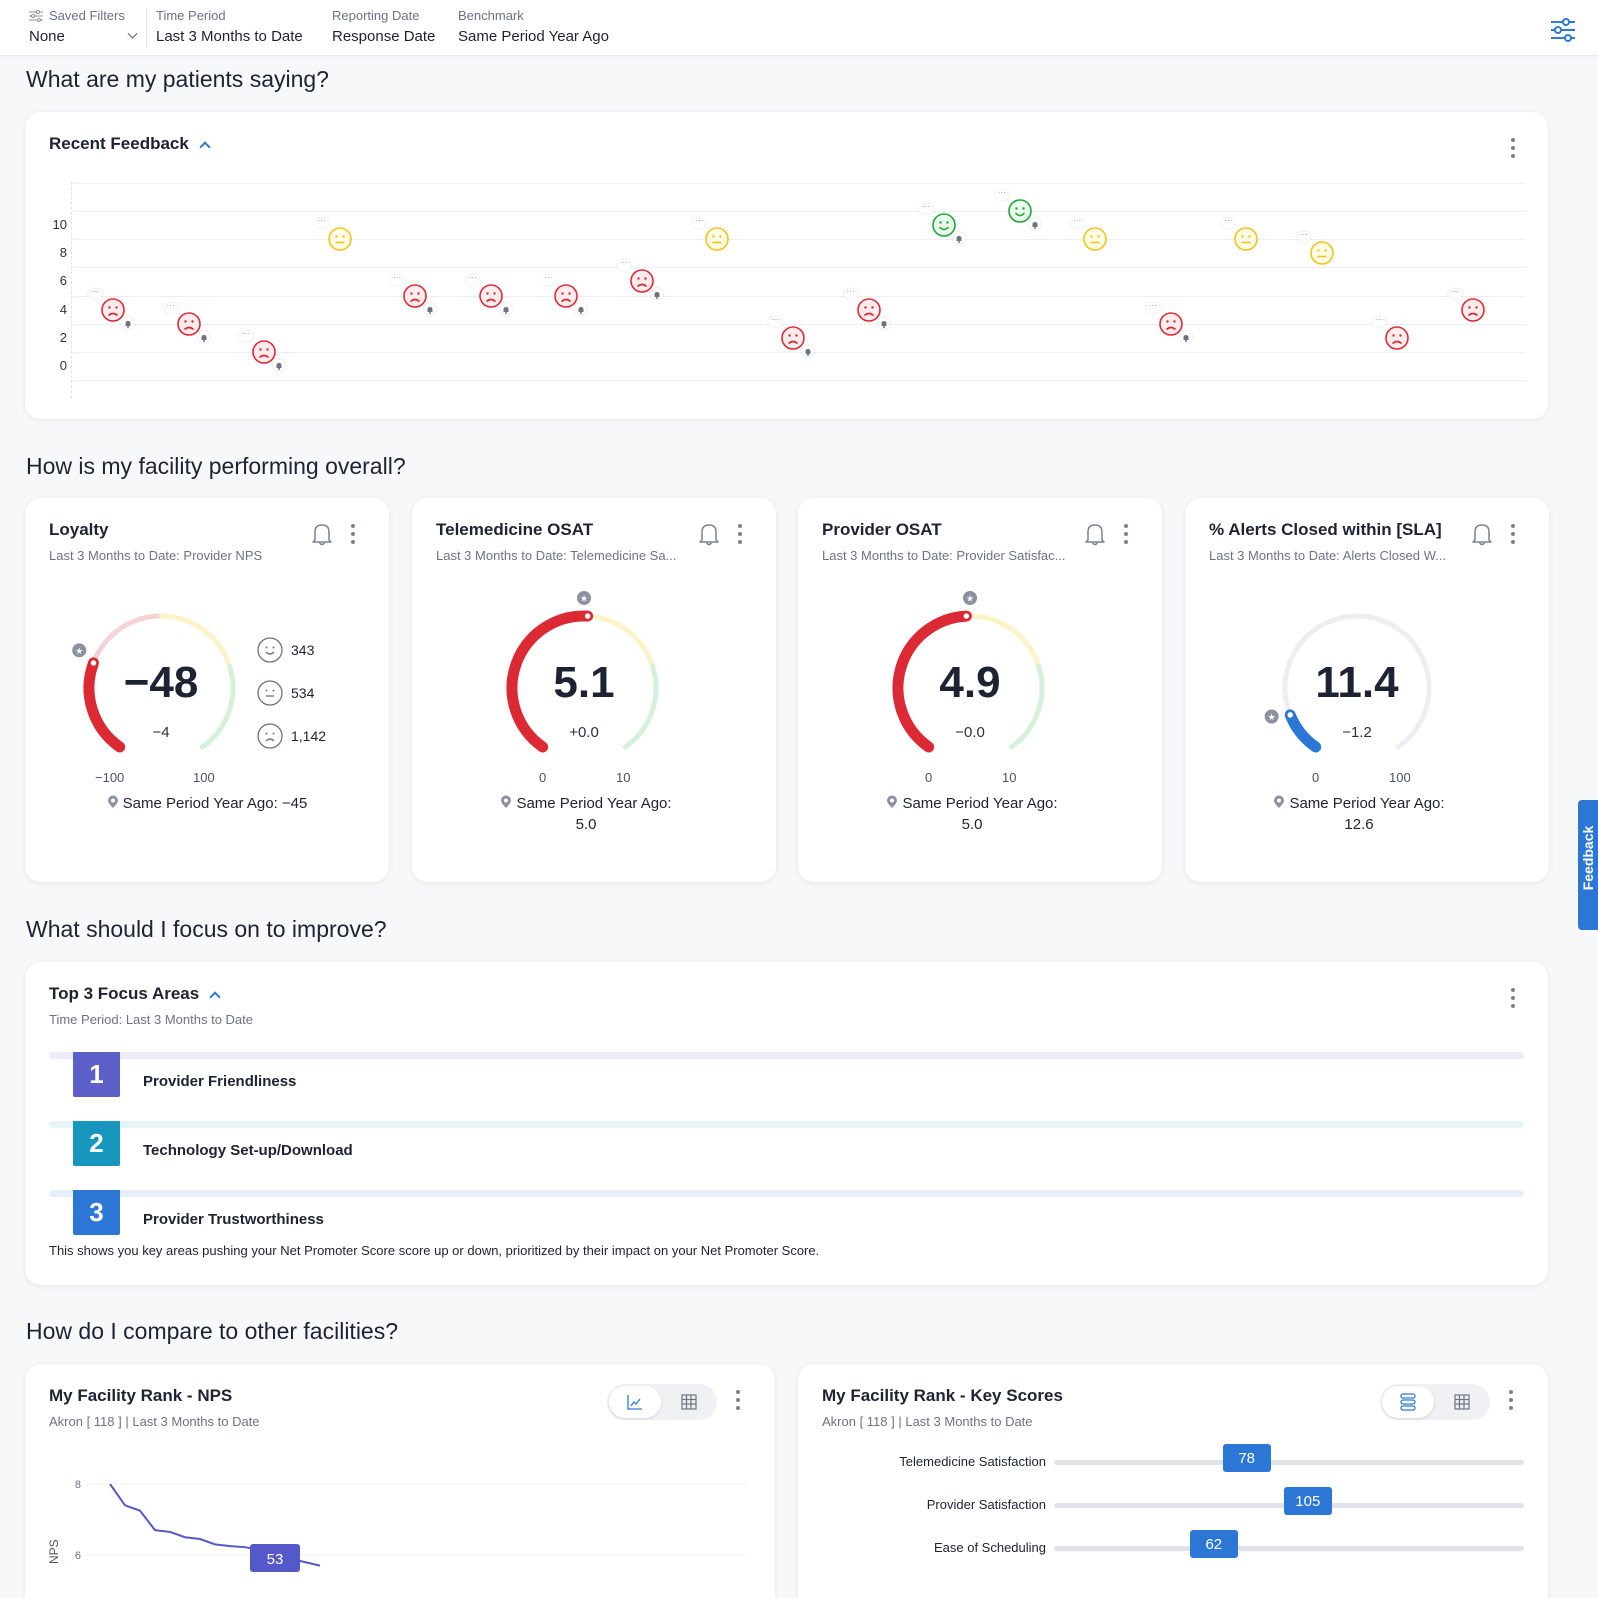 The width and height of the screenshot is (1598, 1598). What do you see at coordinates (1513, 148) in the screenshot?
I see `recent-feedback-menu-icon` at bounding box center [1513, 148].